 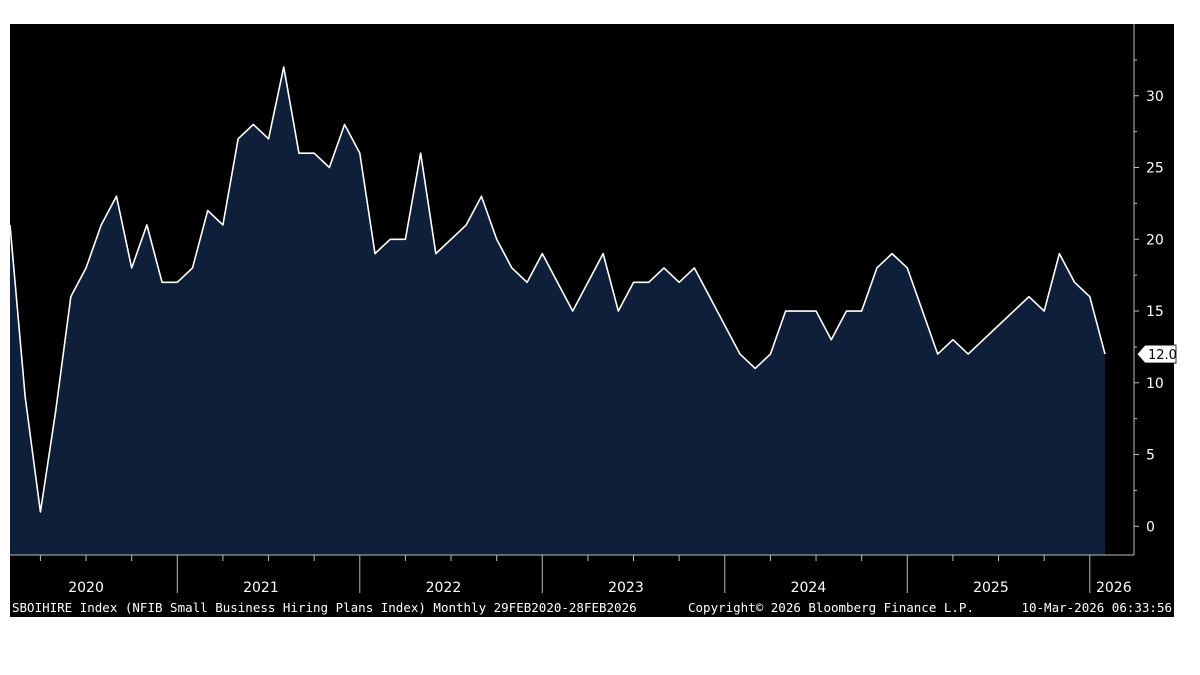 What do you see at coordinates (1155, 240) in the screenshot?
I see `y-tick-label: 20` at bounding box center [1155, 240].